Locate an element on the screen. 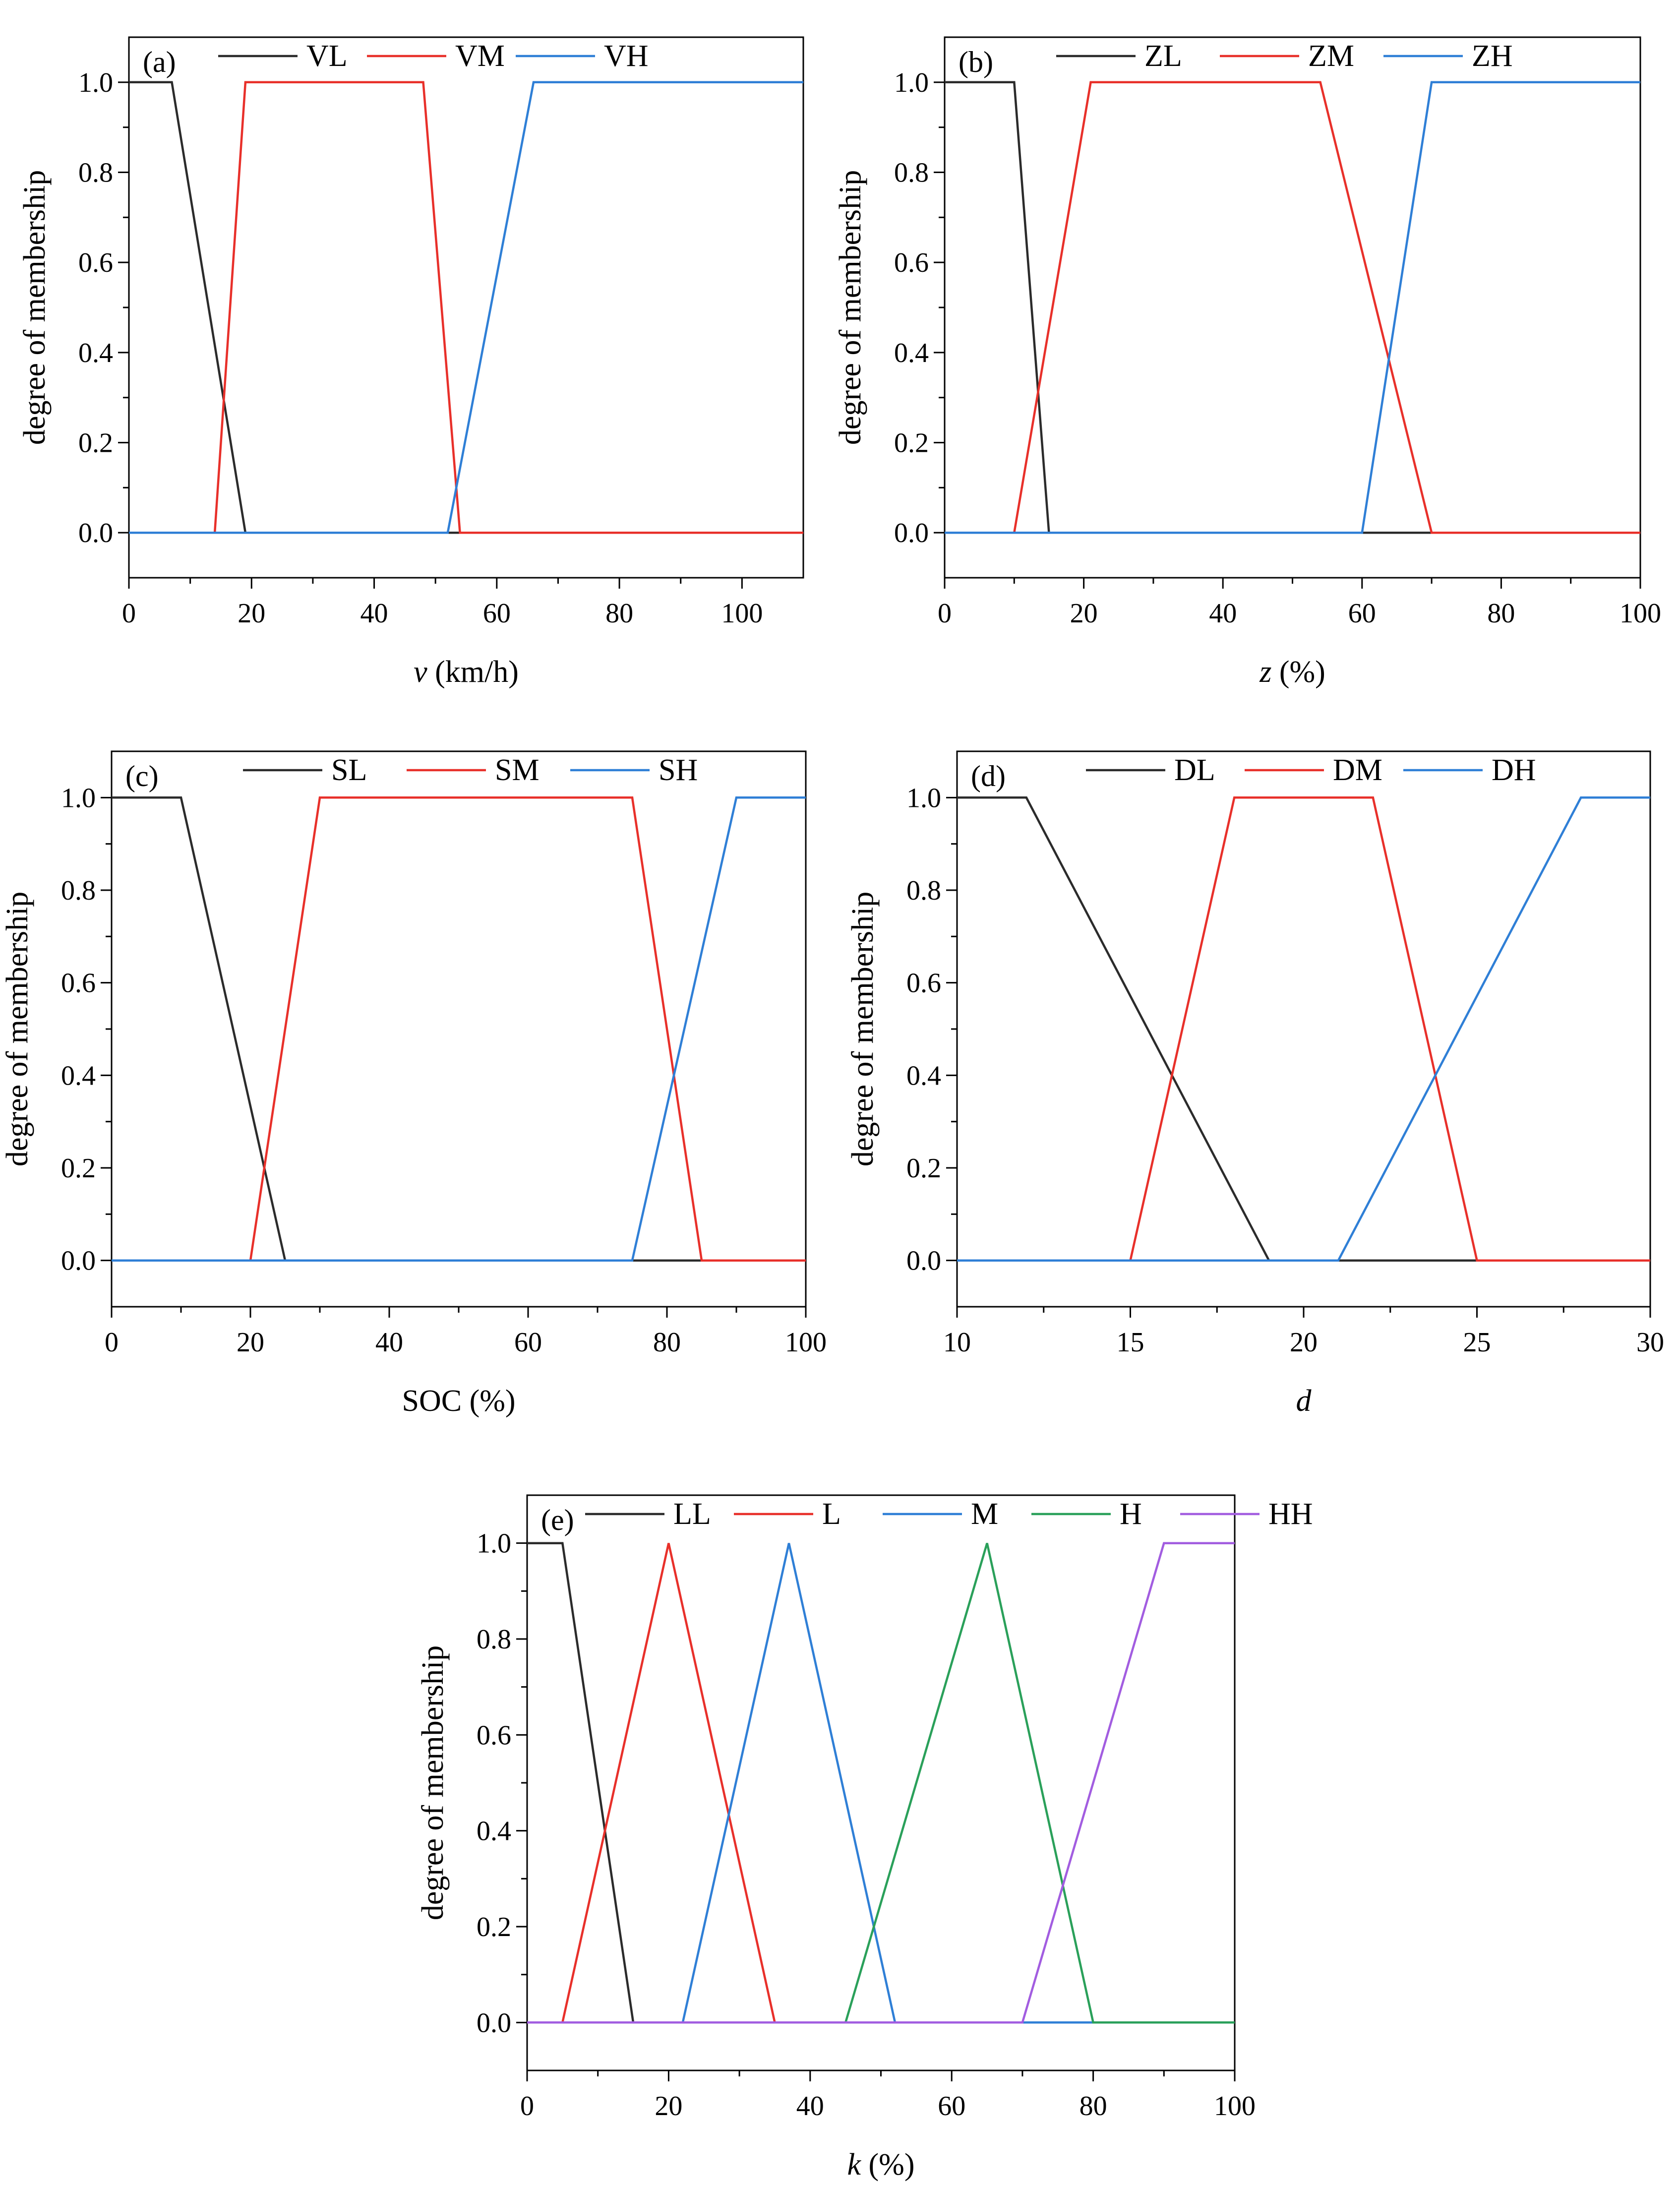 Image resolution: width=1680 pixels, height=2186 pixels. legend: VL VM VH is located at coordinates (433, 56).